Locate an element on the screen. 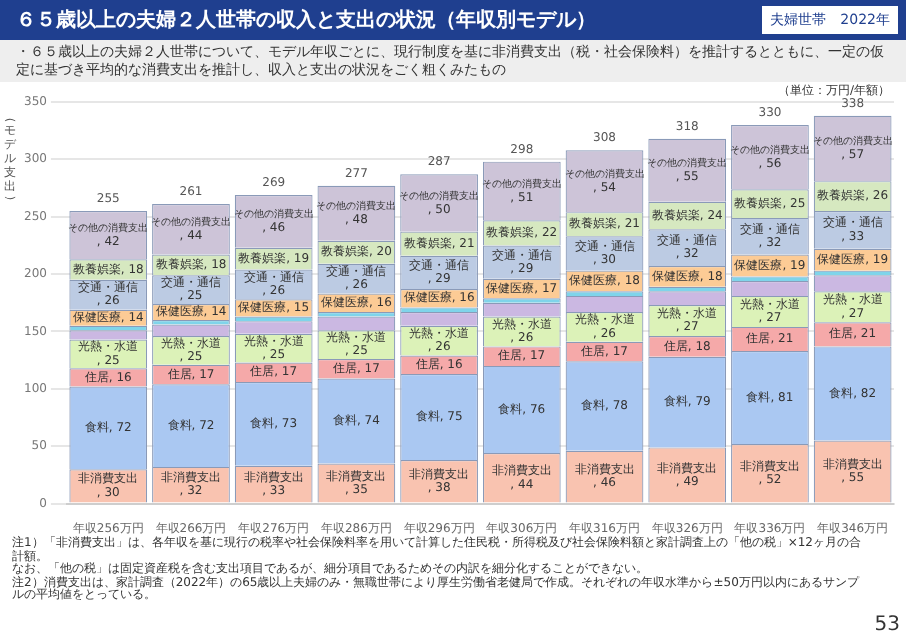  chart-title: ６５歳以上の夫婦２人世帯の収入と支出の状況（年収別モデル） is located at coordinates (306, 20).